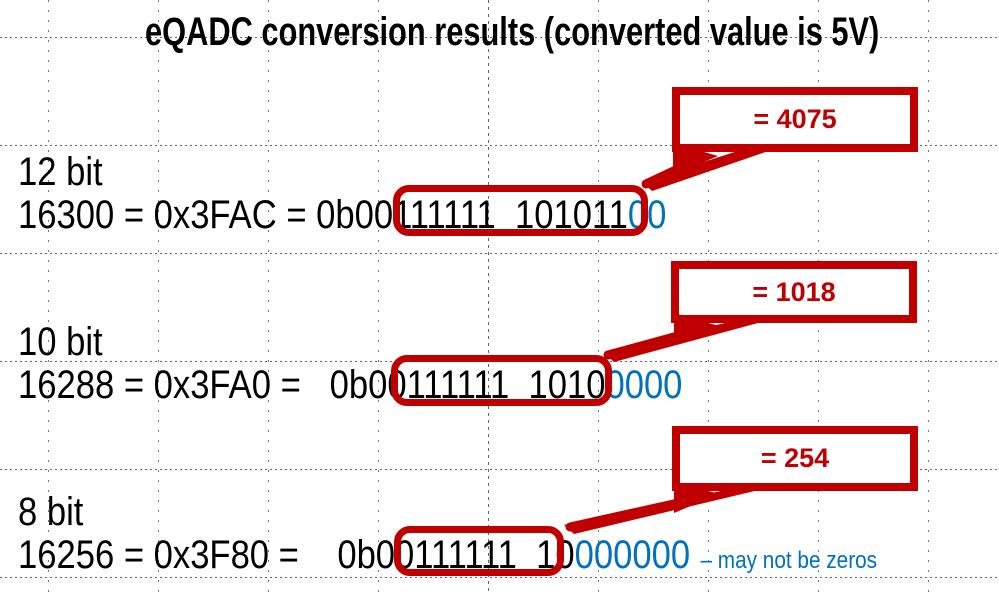  I want to click on row-label: 10 bit, so click(60, 342).